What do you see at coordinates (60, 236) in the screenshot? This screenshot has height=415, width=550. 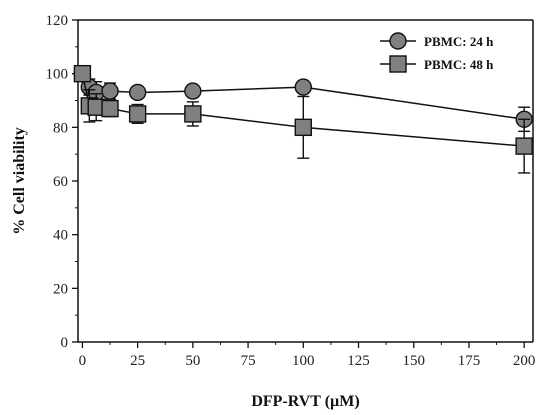 I see `y-tick-label: 40` at bounding box center [60, 236].